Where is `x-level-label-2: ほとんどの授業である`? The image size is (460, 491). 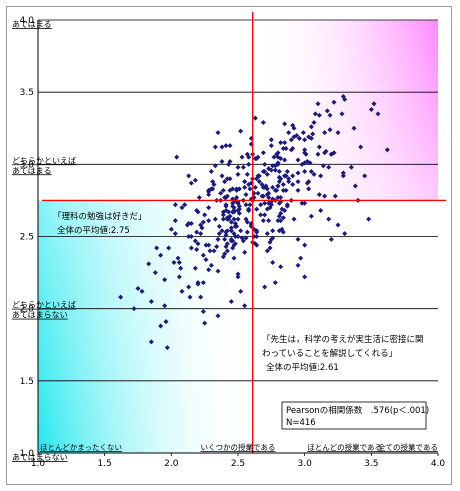
x-level-label-2: ほとんどの授業である is located at coordinates (344, 447).